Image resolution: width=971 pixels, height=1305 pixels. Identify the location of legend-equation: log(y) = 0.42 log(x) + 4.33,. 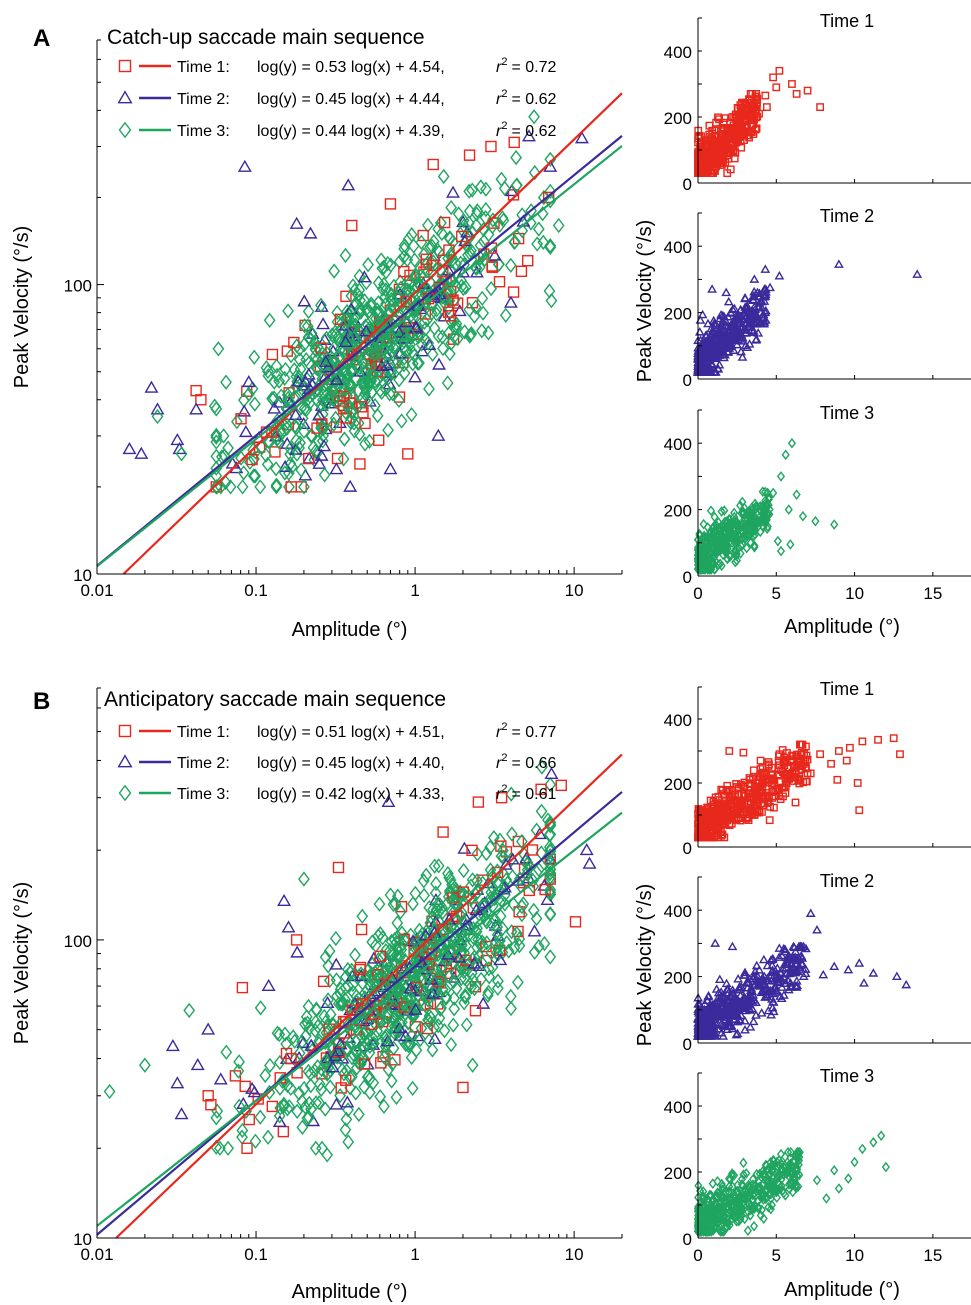
(351, 794).